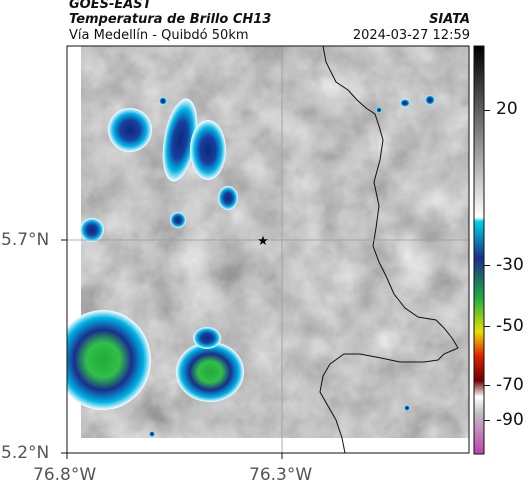 This screenshot has height=491, width=526. Describe the element at coordinates (110, 6) in the screenshot. I see `satellite-name: GOES-EAST` at that location.